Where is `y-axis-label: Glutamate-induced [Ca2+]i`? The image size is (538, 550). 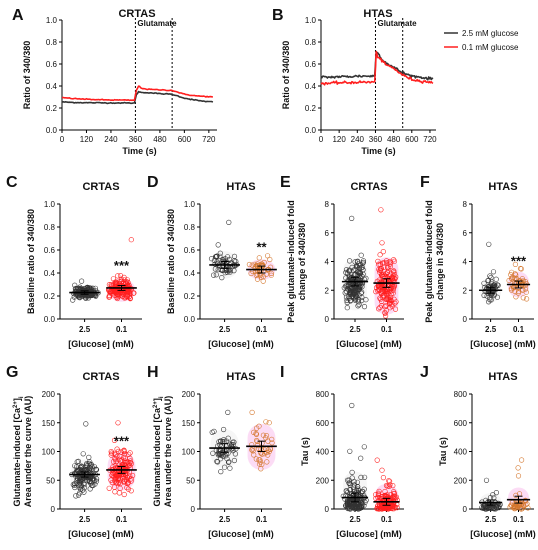
y-axis-label: Glutamate-induced [Ca2+]i is located at coordinates (18, 451).